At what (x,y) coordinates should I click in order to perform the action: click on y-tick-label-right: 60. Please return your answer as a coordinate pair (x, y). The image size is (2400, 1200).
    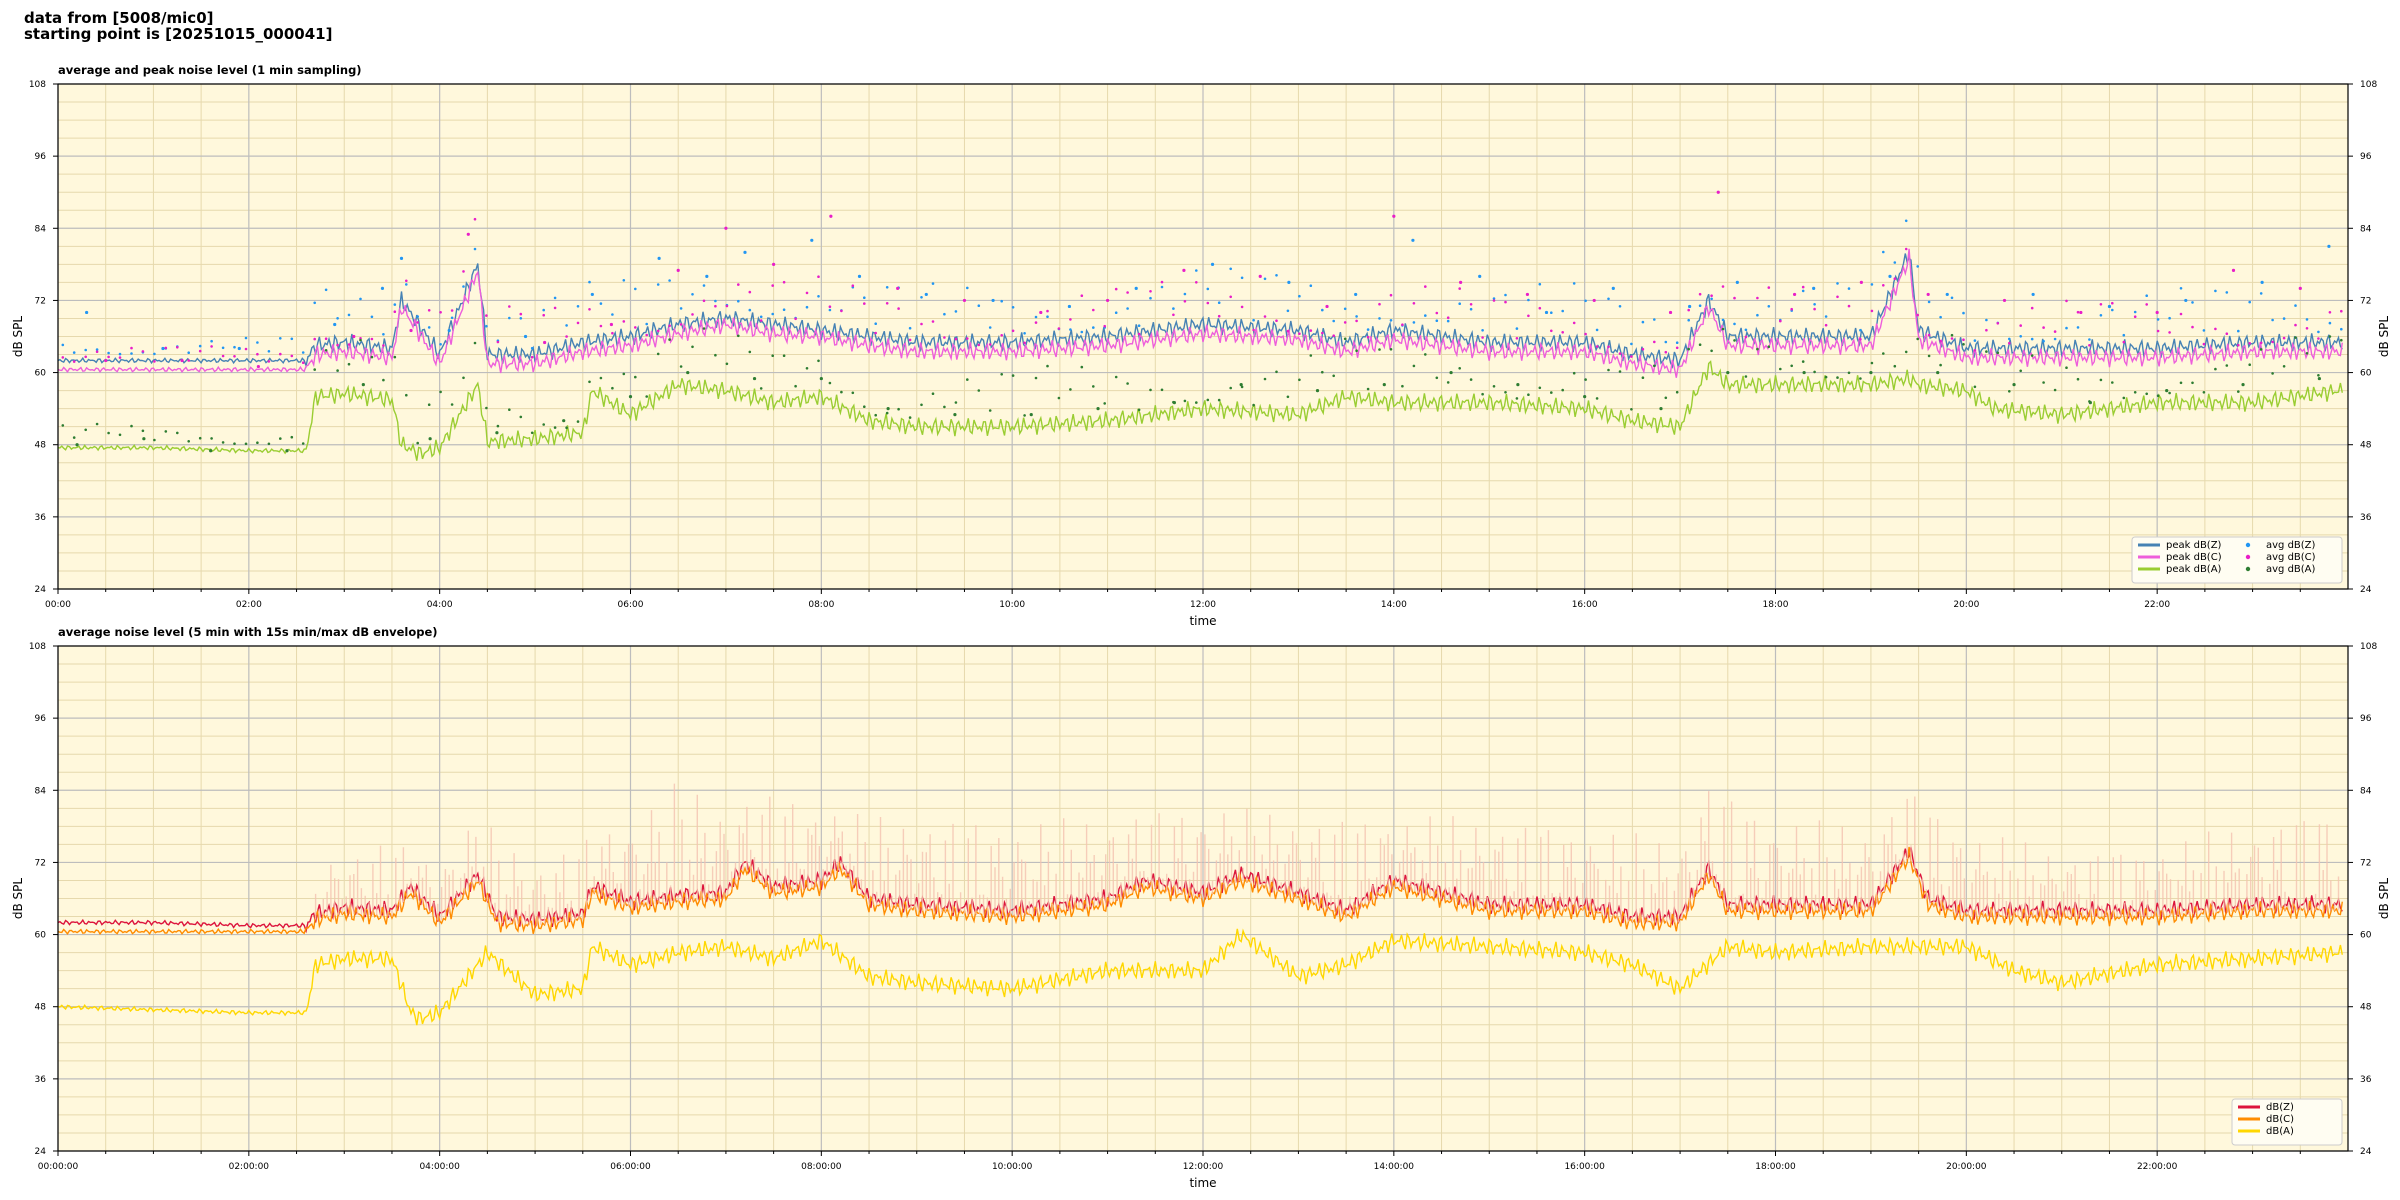
    Looking at the image, I should click on (2366, 936).